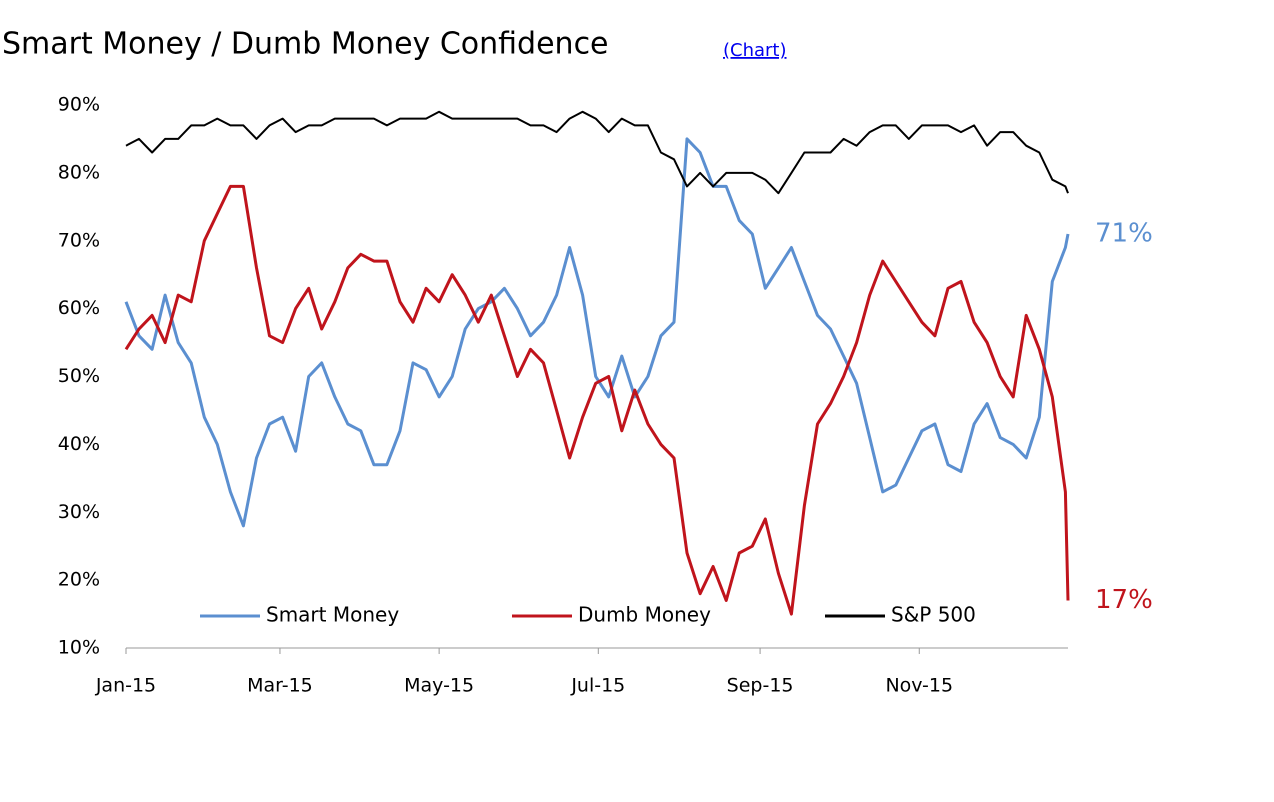 This screenshot has width=1274, height=802. I want to click on y-tick-label: 70%, so click(79, 240).